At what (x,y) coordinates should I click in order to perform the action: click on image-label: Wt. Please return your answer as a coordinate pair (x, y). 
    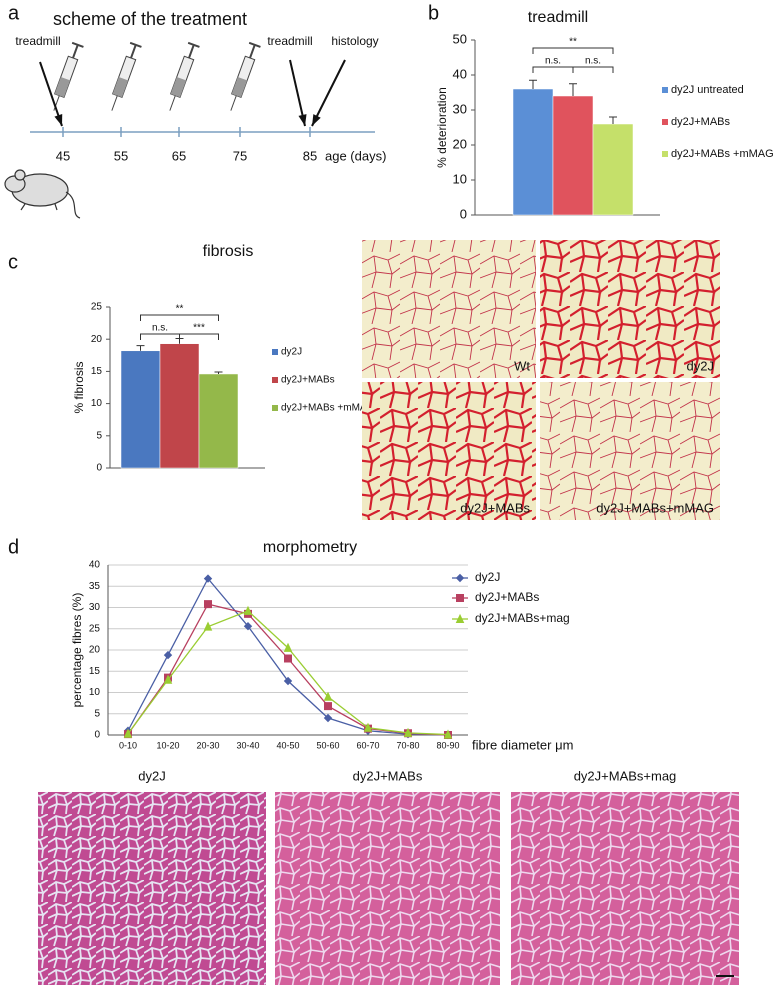
    Looking at the image, I should click on (522, 365).